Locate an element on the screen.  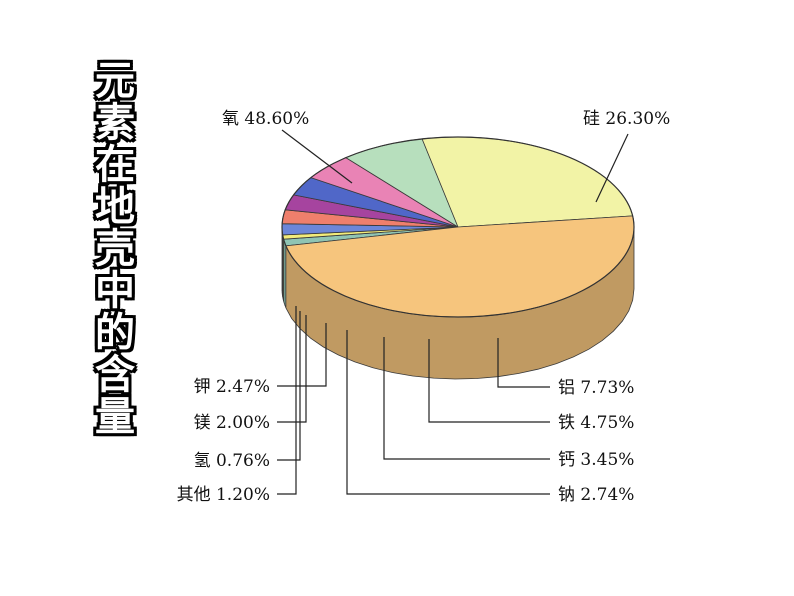
slice-label: 其他 1.20% is located at coordinates (223, 495).